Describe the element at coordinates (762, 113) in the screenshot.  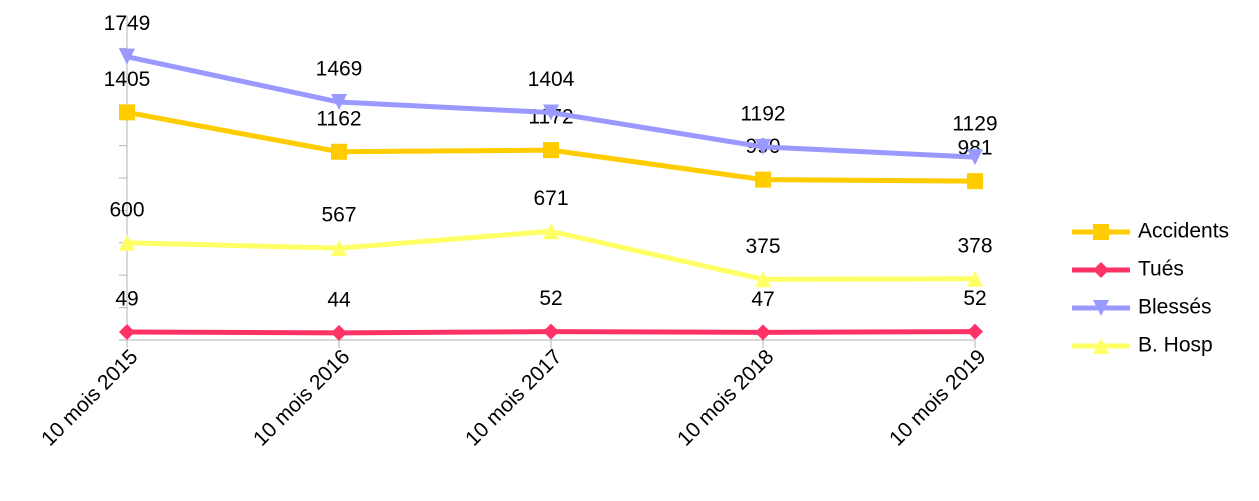
I see `data-label: 1192` at that location.